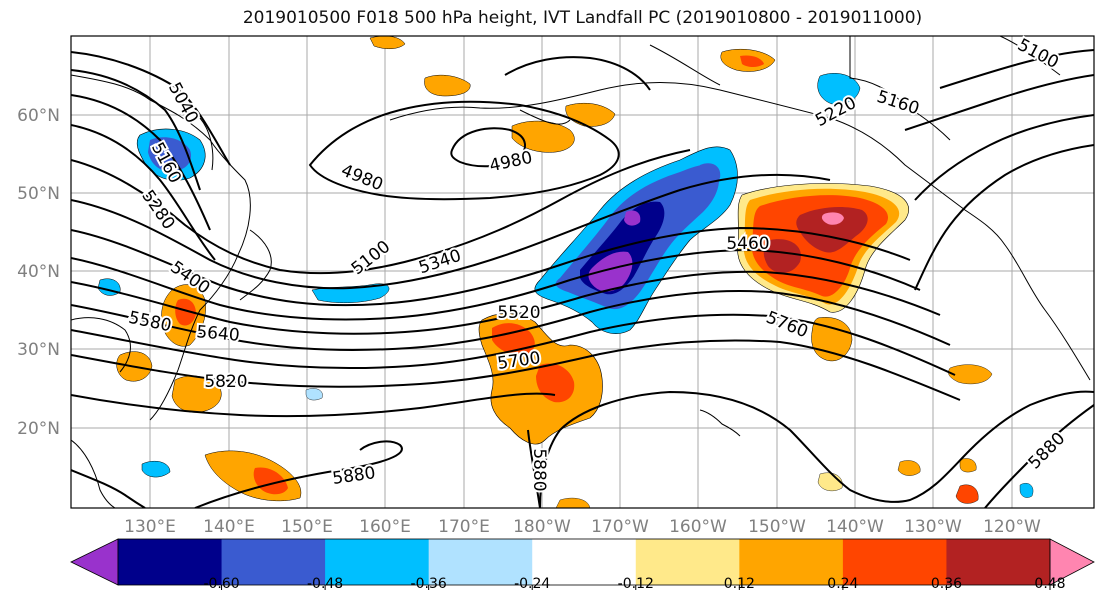 The width and height of the screenshot is (1105, 601). What do you see at coordinates (620, 527) in the screenshot?
I see `lon-tick-label: 170°W` at bounding box center [620, 527].